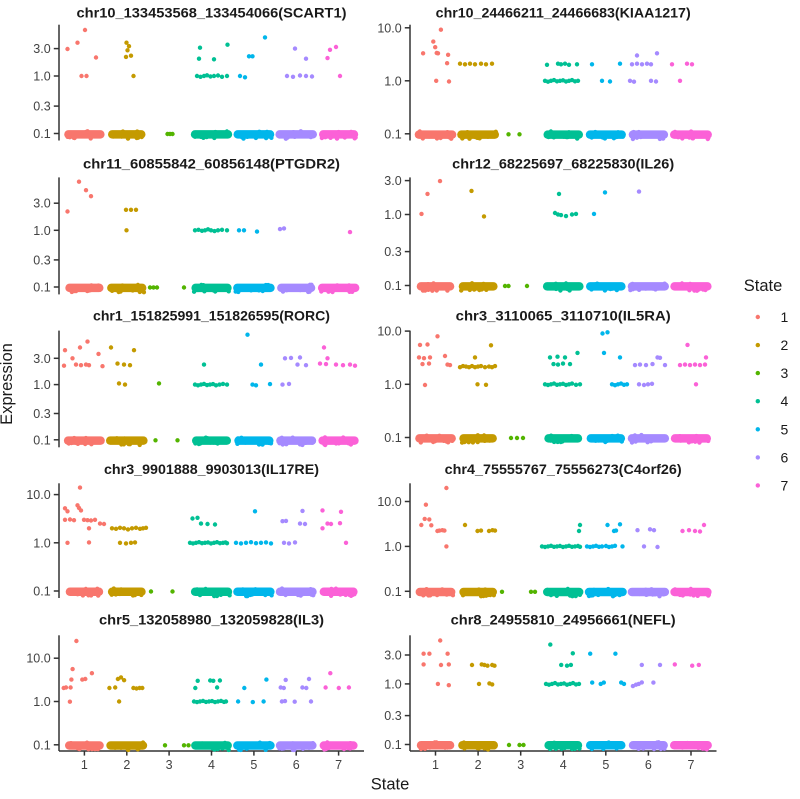 The image size is (800, 799). Describe the element at coordinates (212, 13) in the screenshot. I see `svg-text:chr10_133453568_133454066(SCAR: chr10_133453568_133454066(SCART1)` at that location.